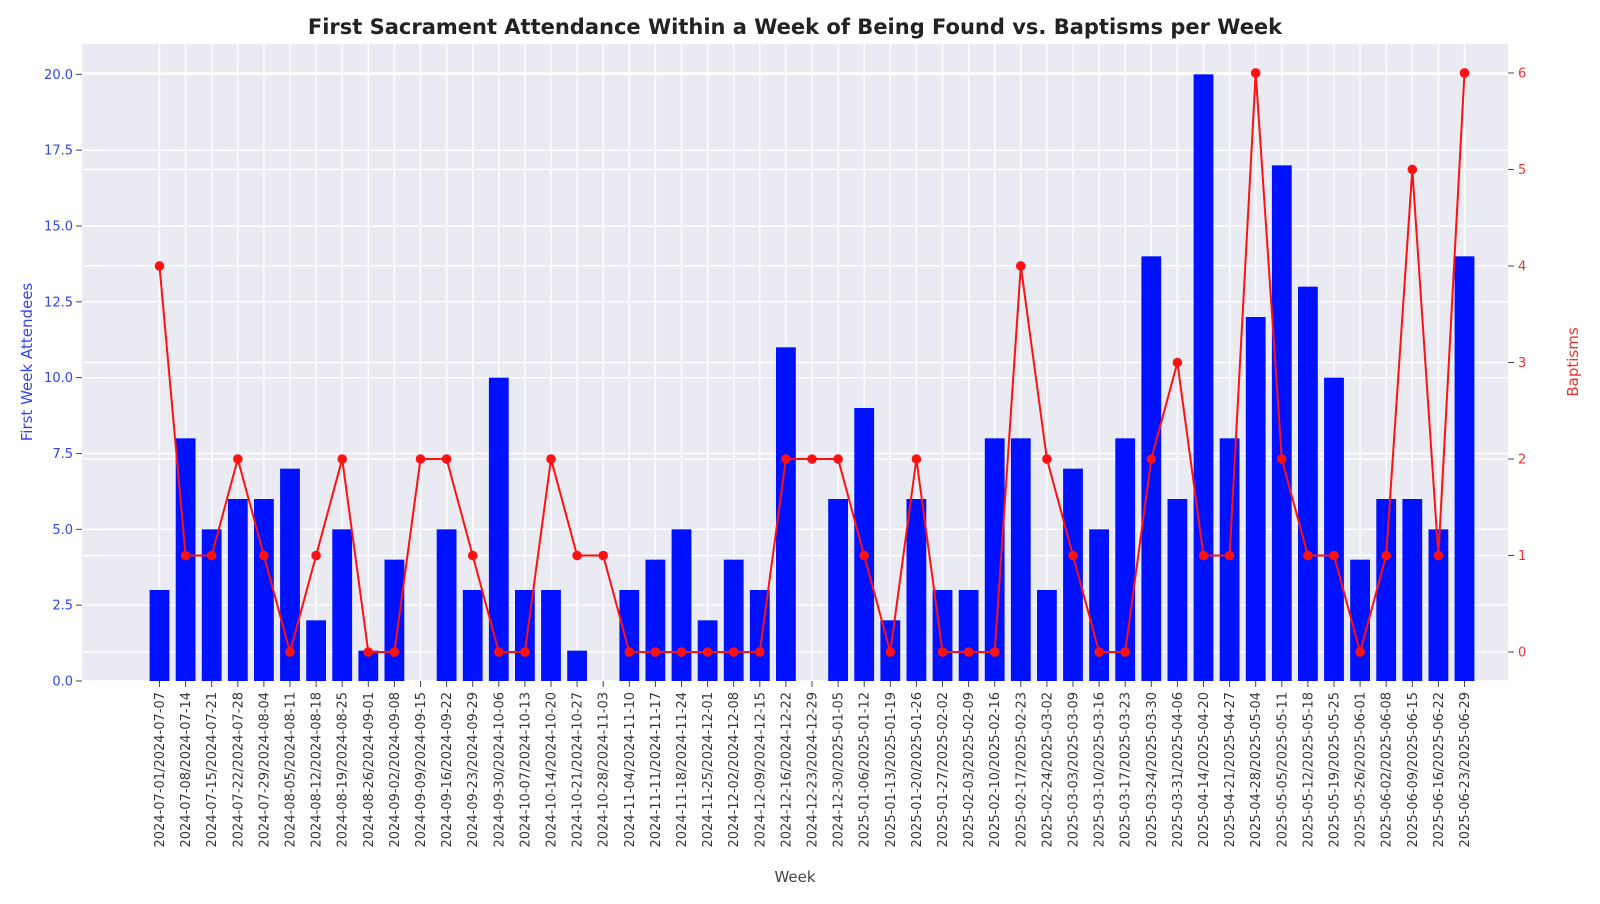  Describe the element at coordinates (58, 151) in the screenshot. I see `left-tick-label: 17.5` at that location.